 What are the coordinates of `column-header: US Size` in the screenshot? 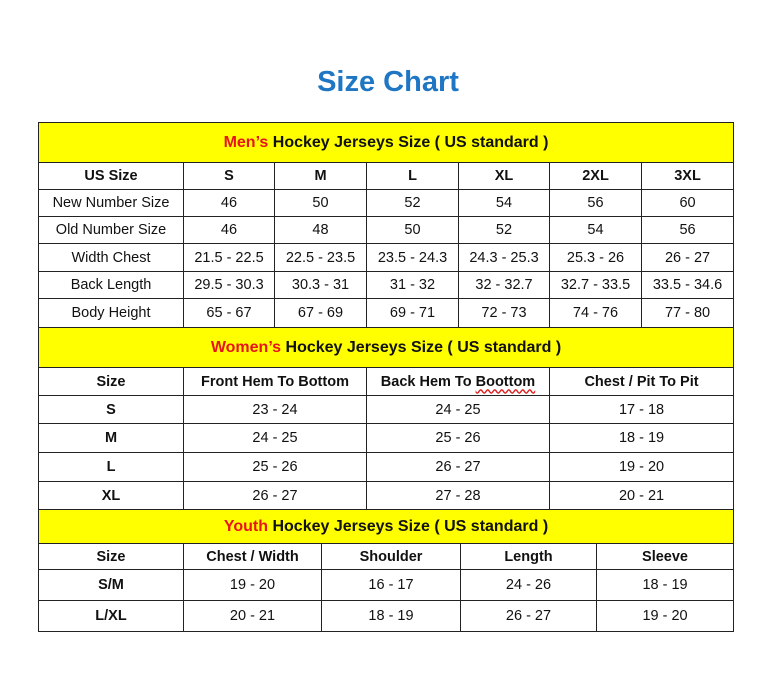 It's located at (111, 176).